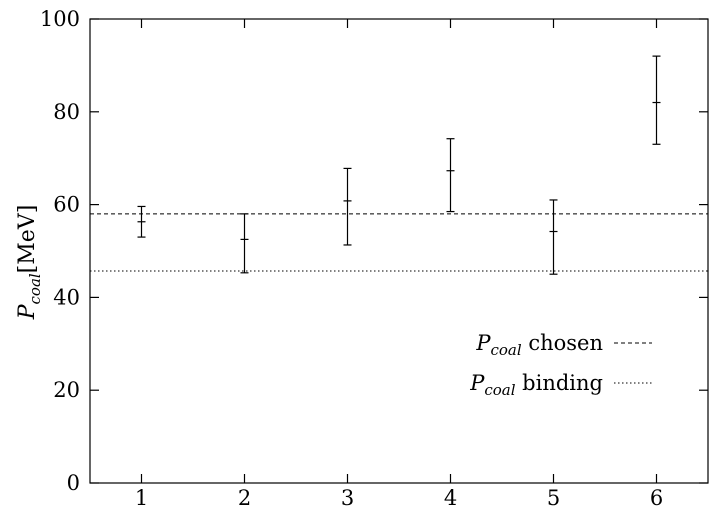  What do you see at coordinates (560, 383) in the screenshot?
I see `legend-text: binding` at bounding box center [560, 383].